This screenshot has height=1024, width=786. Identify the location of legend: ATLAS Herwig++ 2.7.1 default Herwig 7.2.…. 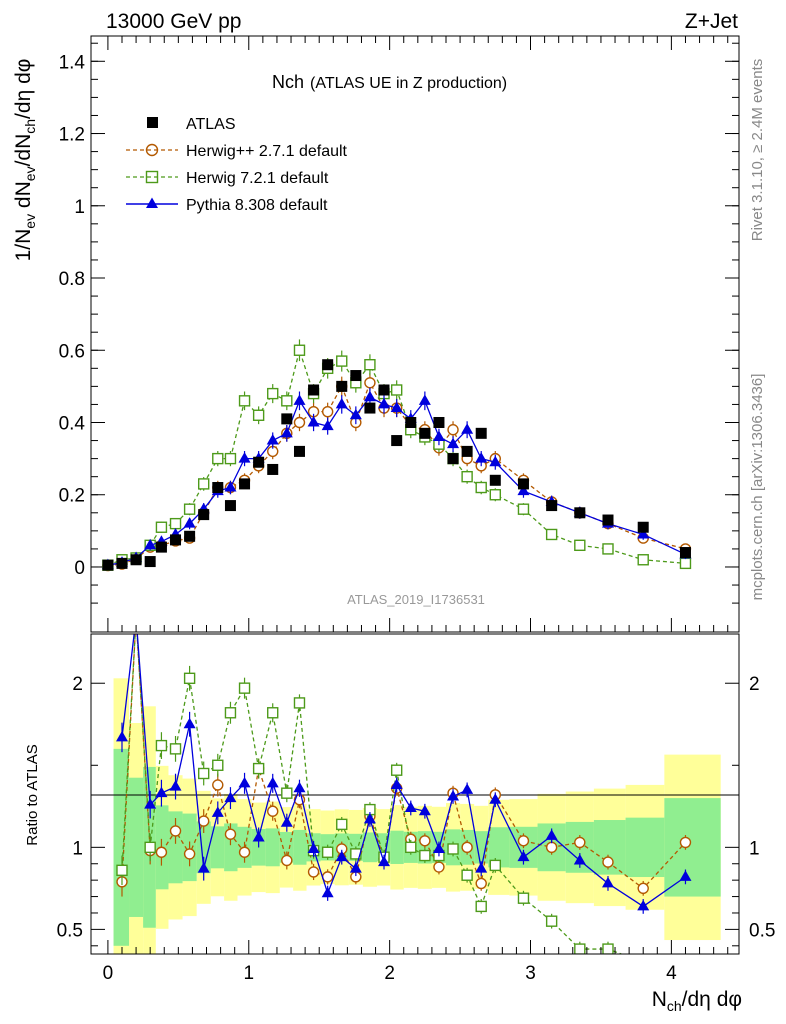
(237, 165).